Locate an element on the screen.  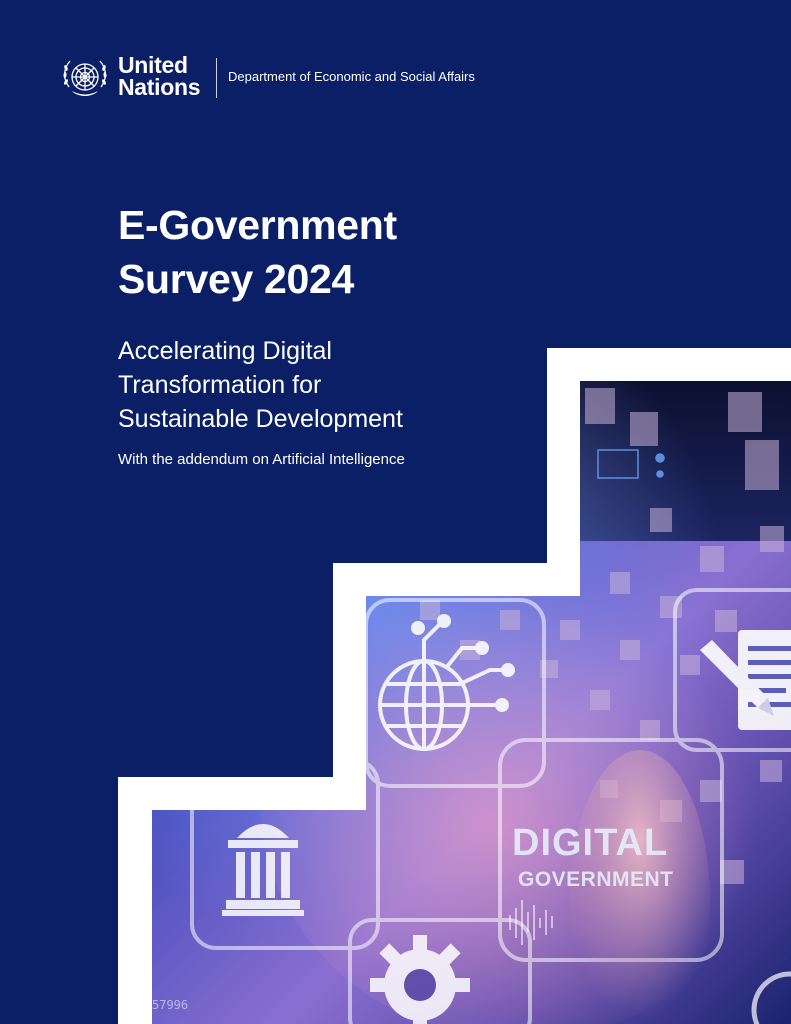
report-subtitle-line1: Accelerating Digital is located at coordinates (225, 351).